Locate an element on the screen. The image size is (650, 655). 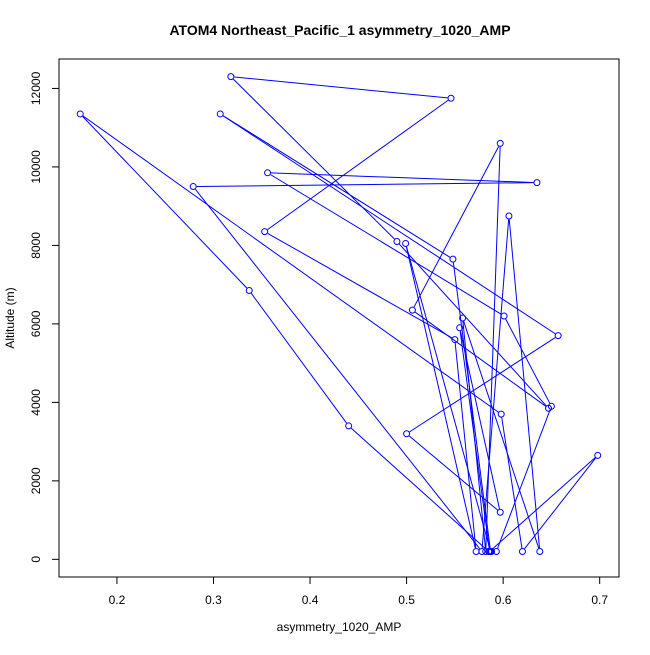
y-tick-label: 6000 is located at coordinates (36, 323).